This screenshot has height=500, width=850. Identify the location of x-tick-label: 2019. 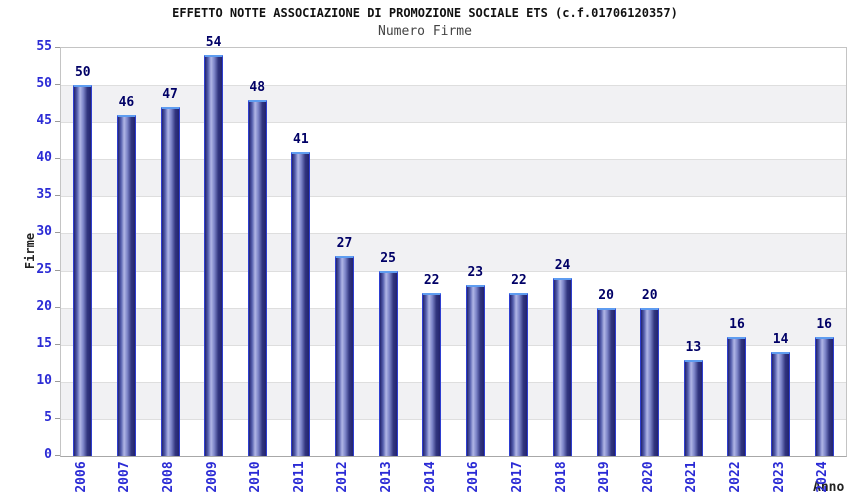
(605, 477).